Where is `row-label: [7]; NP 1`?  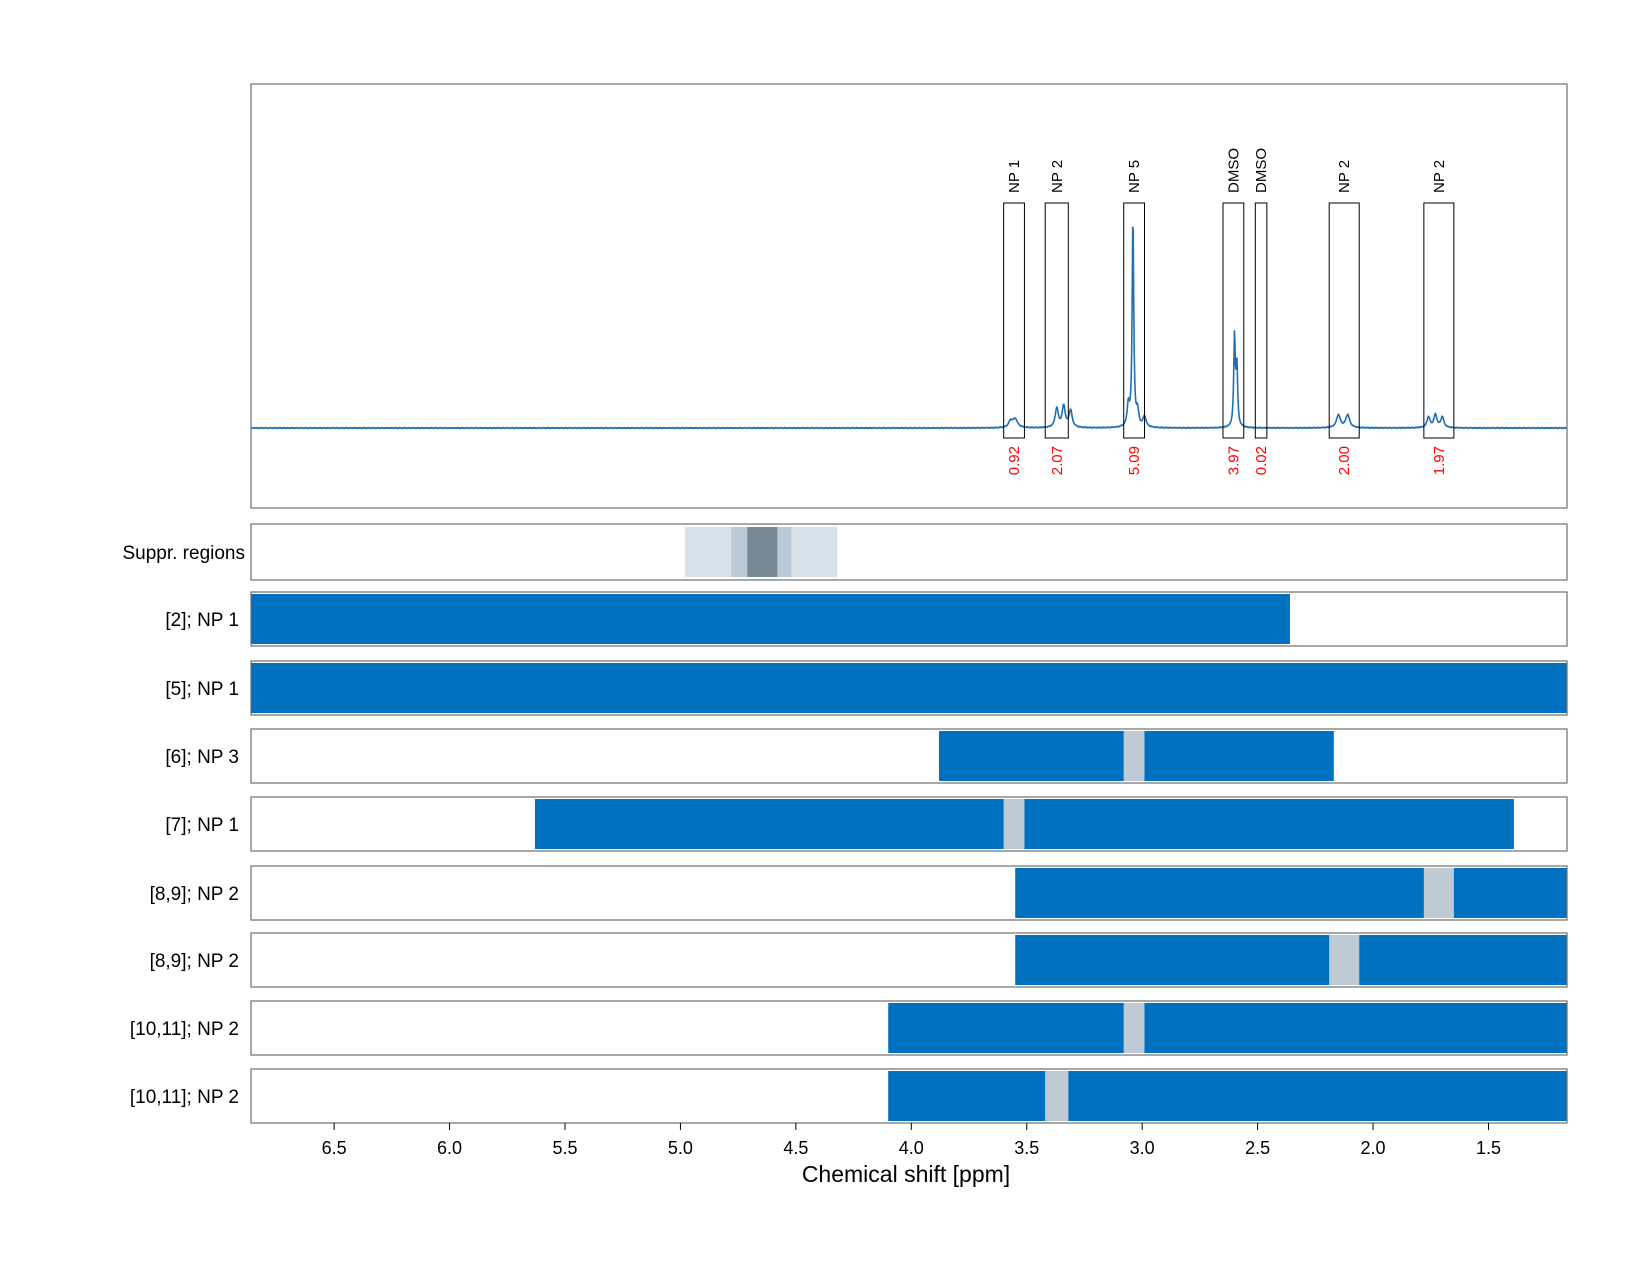
row-label: [7]; NP 1 is located at coordinates (202, 825).